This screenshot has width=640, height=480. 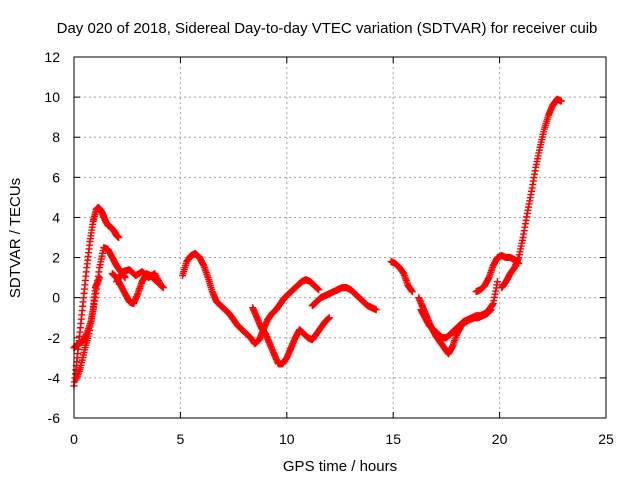 I want to click on y-tick-labels: -6 -4 -2 0 2 4 6 8 10 12, so click(x=52, y=237).